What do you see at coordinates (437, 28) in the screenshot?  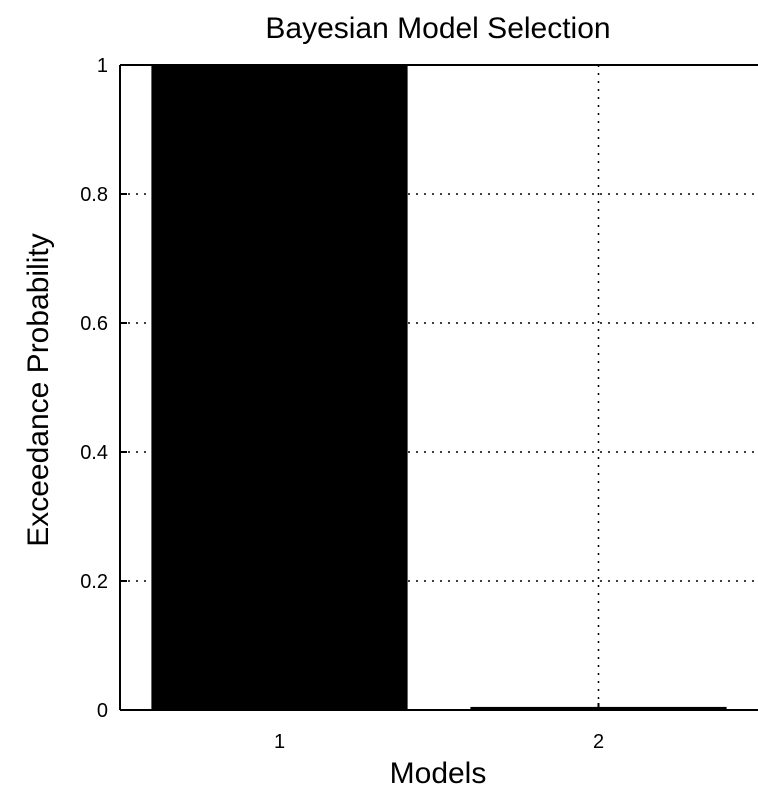 I see `chart-title: Bayesian Model Selection` at bounding box center [437, 28].